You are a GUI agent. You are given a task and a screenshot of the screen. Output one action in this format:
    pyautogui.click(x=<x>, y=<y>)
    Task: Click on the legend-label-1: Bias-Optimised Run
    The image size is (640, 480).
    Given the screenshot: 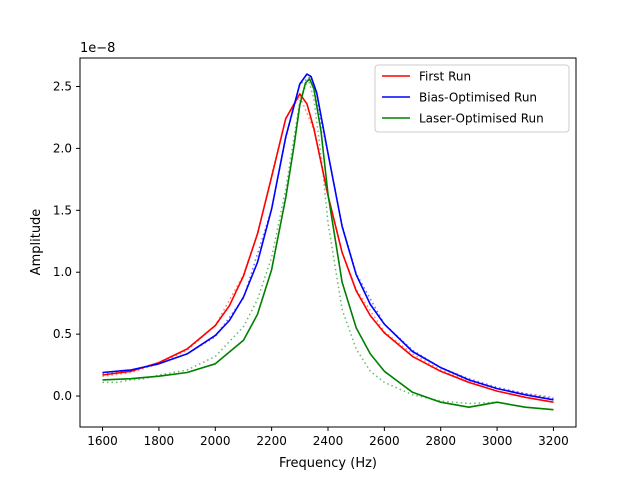 What is the action you would take?
    pyautogui.click(x=478, y=98)
    